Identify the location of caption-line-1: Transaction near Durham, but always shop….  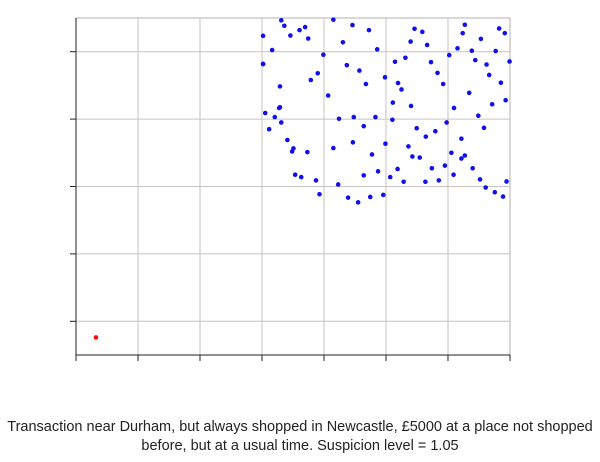
(300, 427).